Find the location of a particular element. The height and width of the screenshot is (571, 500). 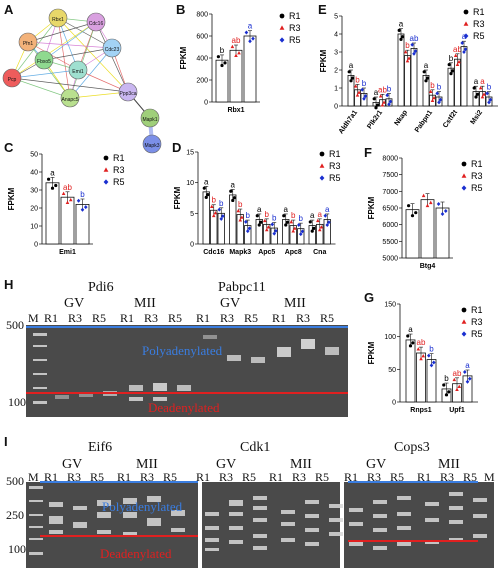

x-tick-label: Cstf2t is located at coordinates (450, 119).